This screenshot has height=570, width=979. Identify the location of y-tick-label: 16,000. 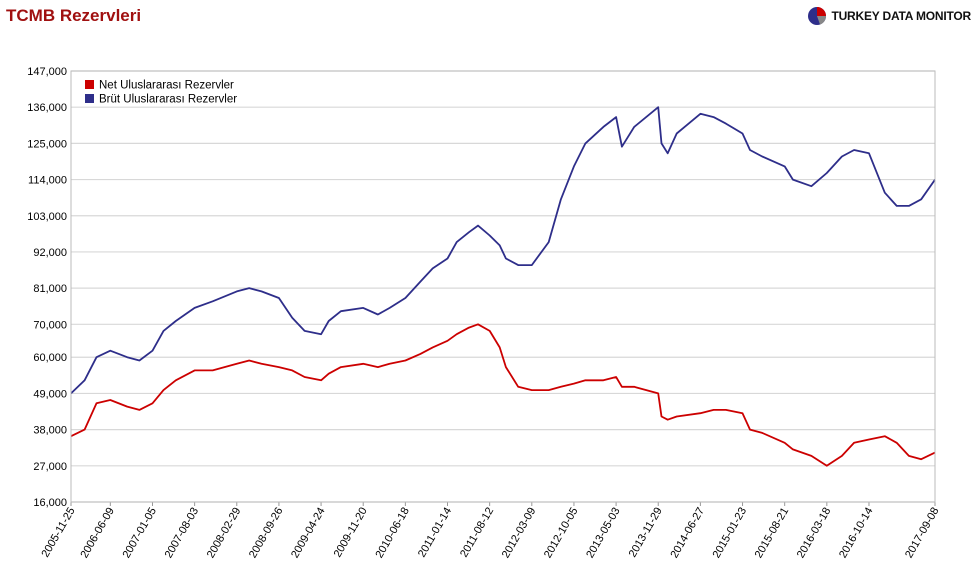
(50, 503).